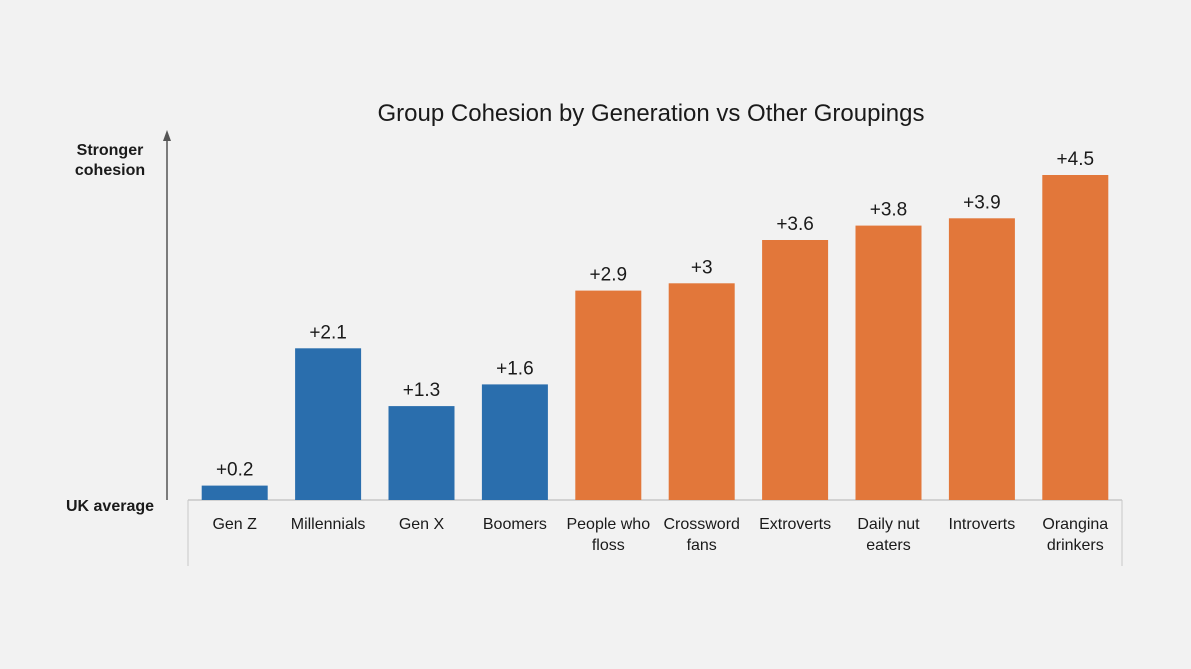 This screenshot has height=669, width=1191. Describe the element at coordinates (702, 267) in the screenshot. I see `value-label: +3` at that location.